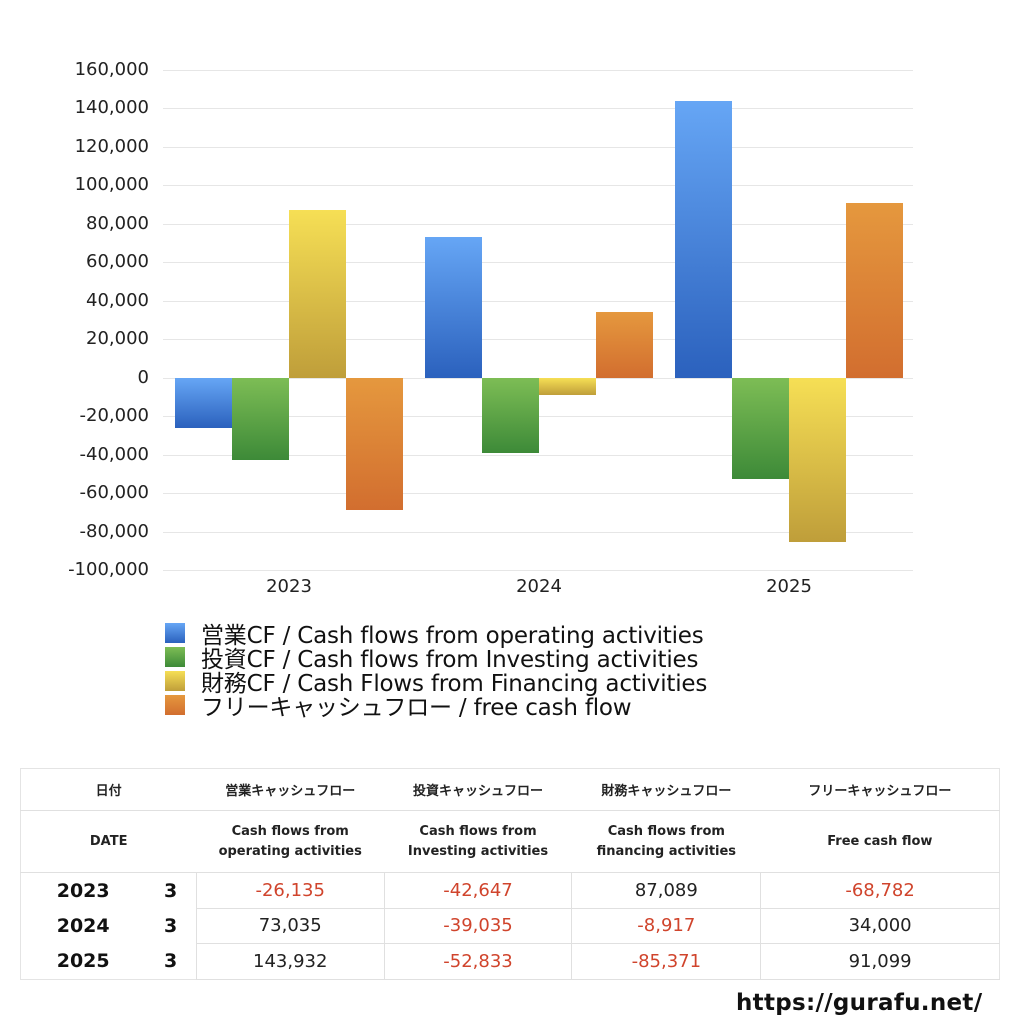  What do you see at coordinates (510, 415) in the screenshot?
I see `bar-investing-2024` at bounding box center [510, 415].